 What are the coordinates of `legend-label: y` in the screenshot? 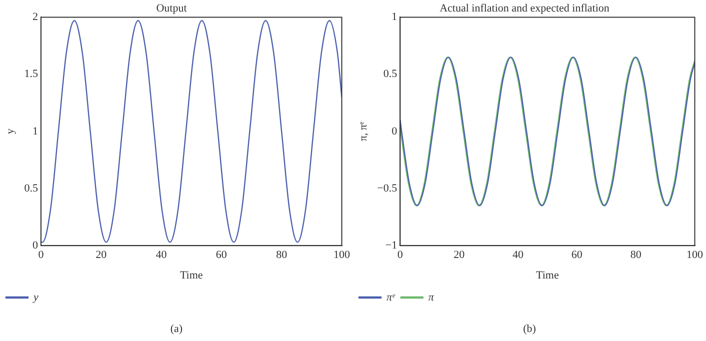 It's located at (35, 297).